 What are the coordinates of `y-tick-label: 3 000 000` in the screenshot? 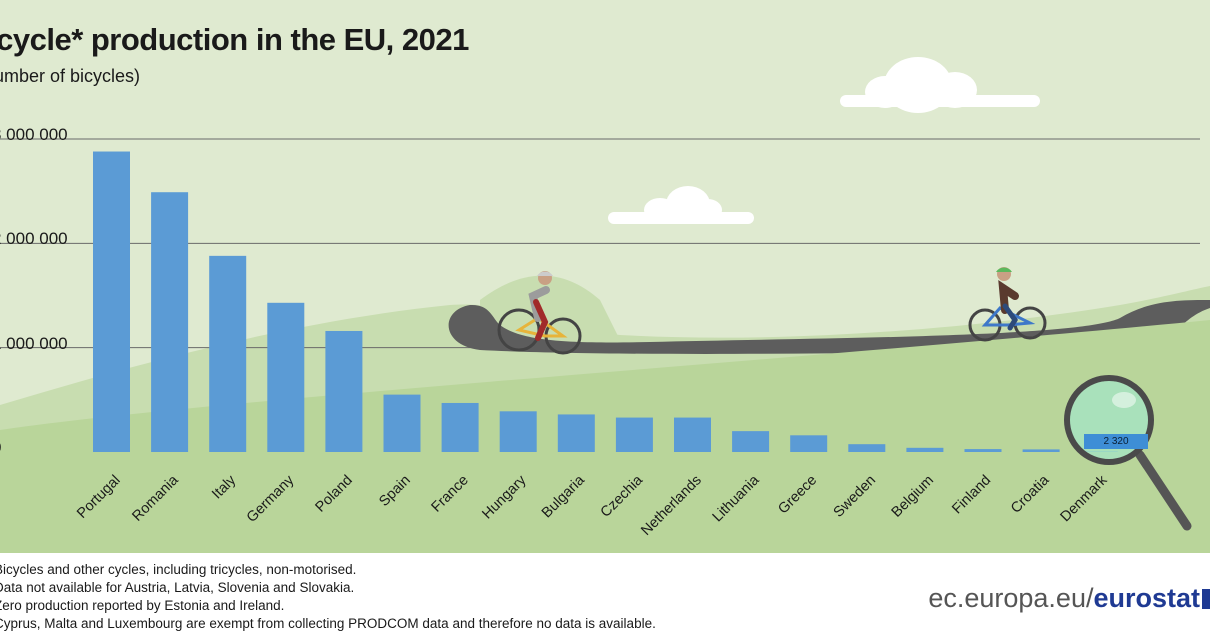 It's located at (34, 134).